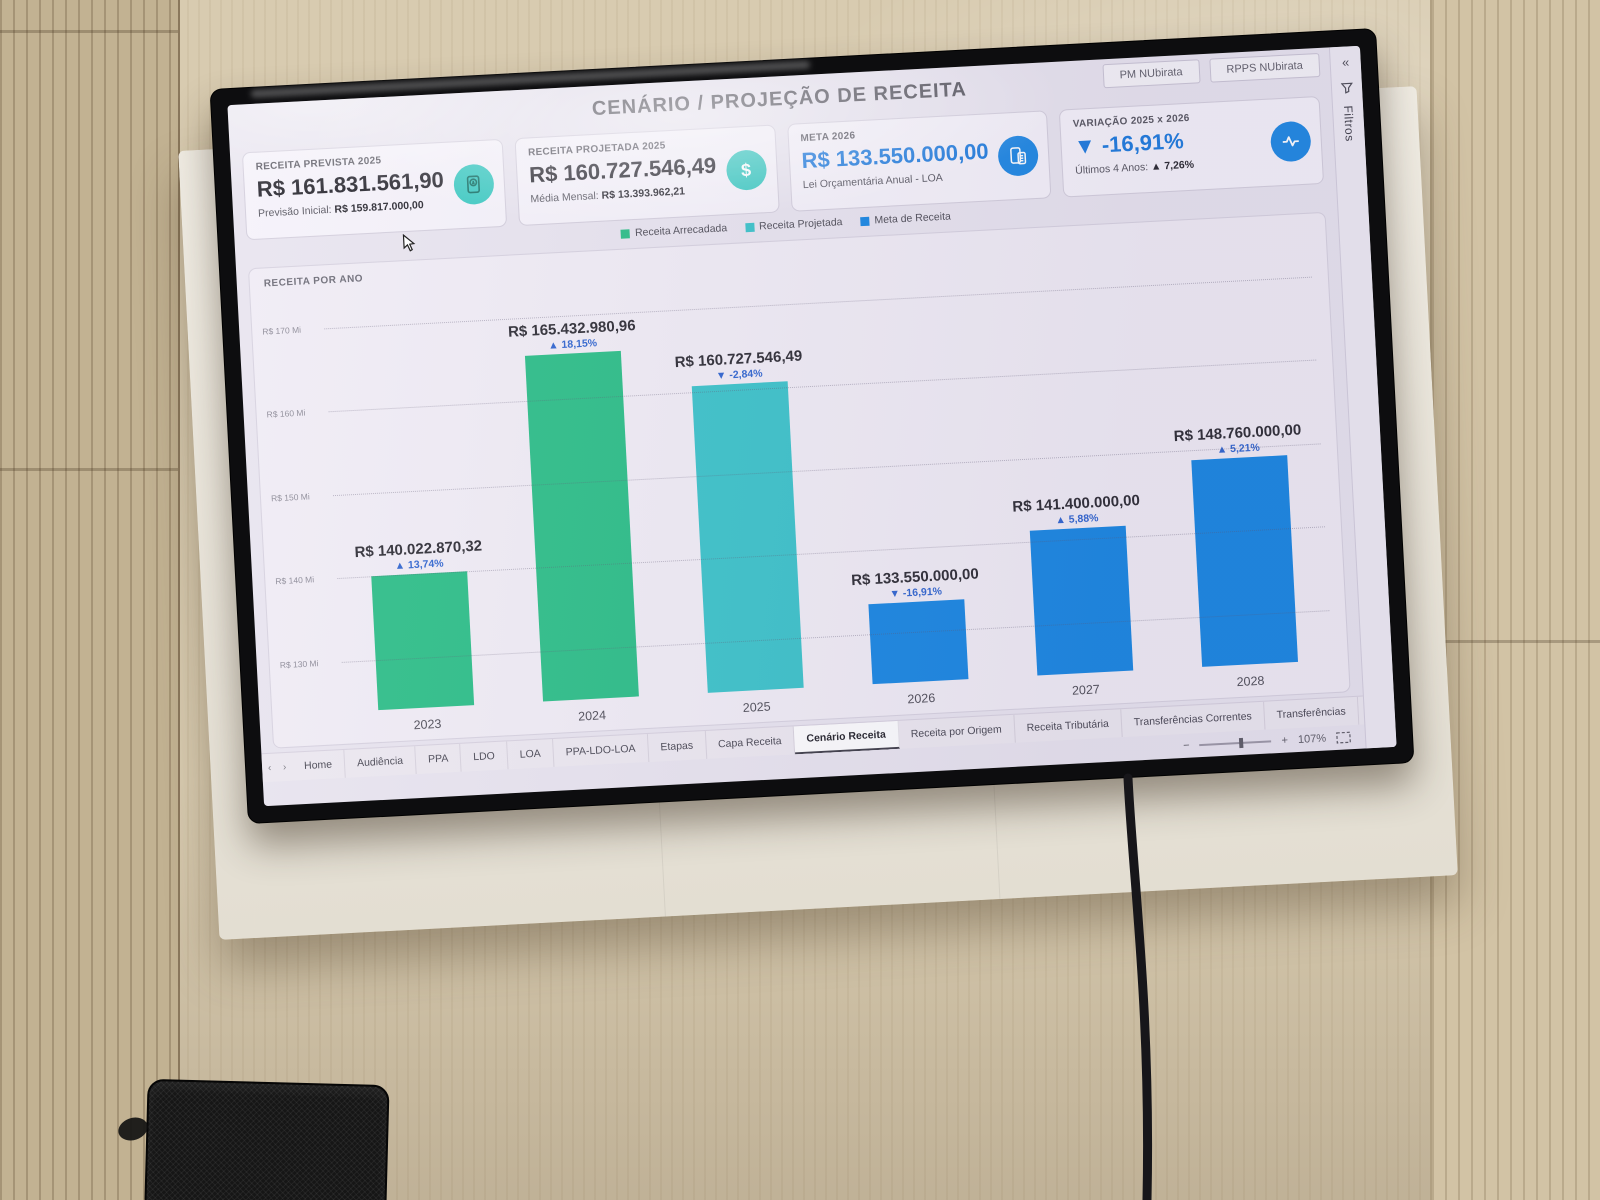 This screenshot has width=1600, height=1200. What do you see at coordinates (419, 565) in the screenshot?
I see `bar-delta-label: ▲ 13,74%` at bounding box center [419, 565].